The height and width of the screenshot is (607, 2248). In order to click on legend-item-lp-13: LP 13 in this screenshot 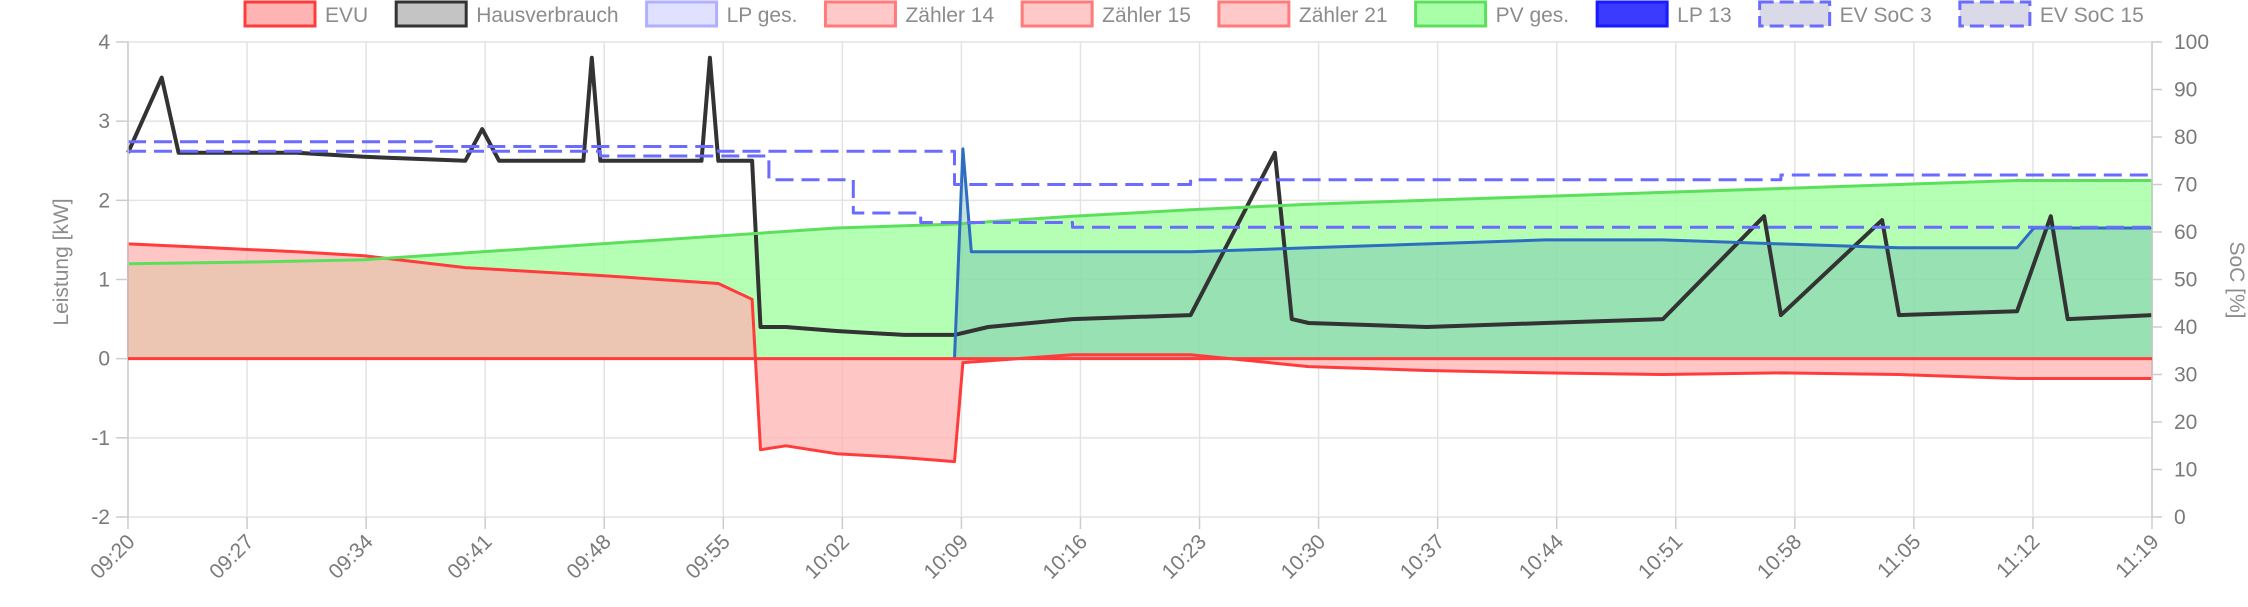, I will do `click(1663, 14)`.